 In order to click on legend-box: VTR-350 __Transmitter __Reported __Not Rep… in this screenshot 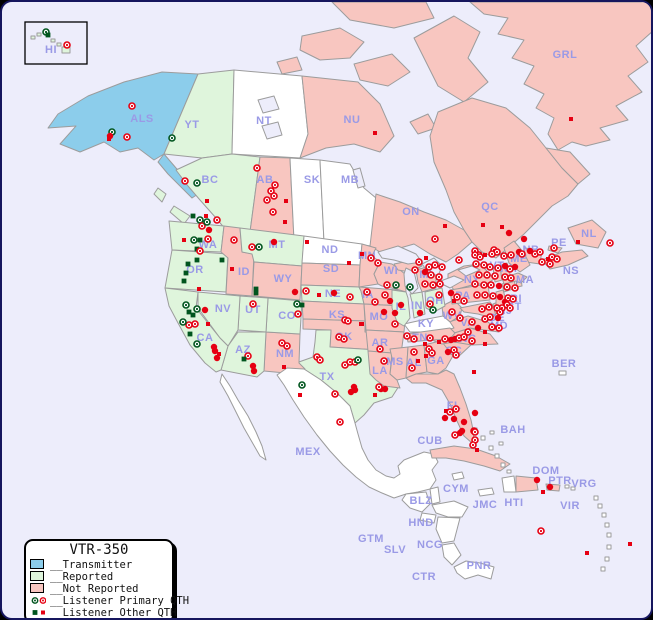, I will do `click(106, 578)`.